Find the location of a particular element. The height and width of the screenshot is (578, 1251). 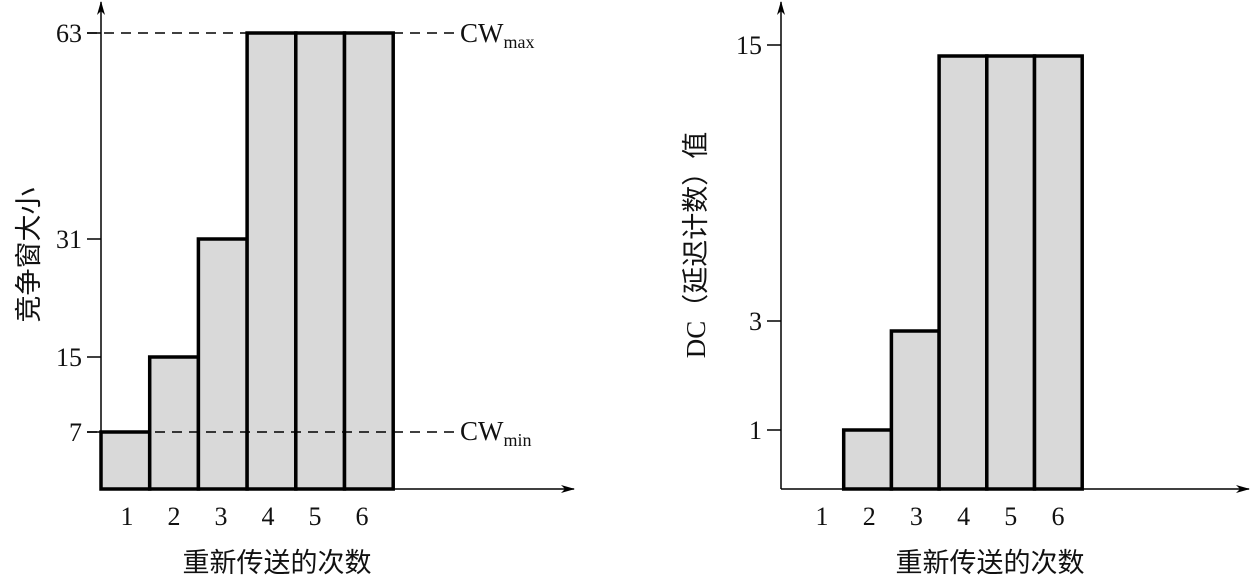

cwmin-label: CWmin is located at coordinates (496, 433).